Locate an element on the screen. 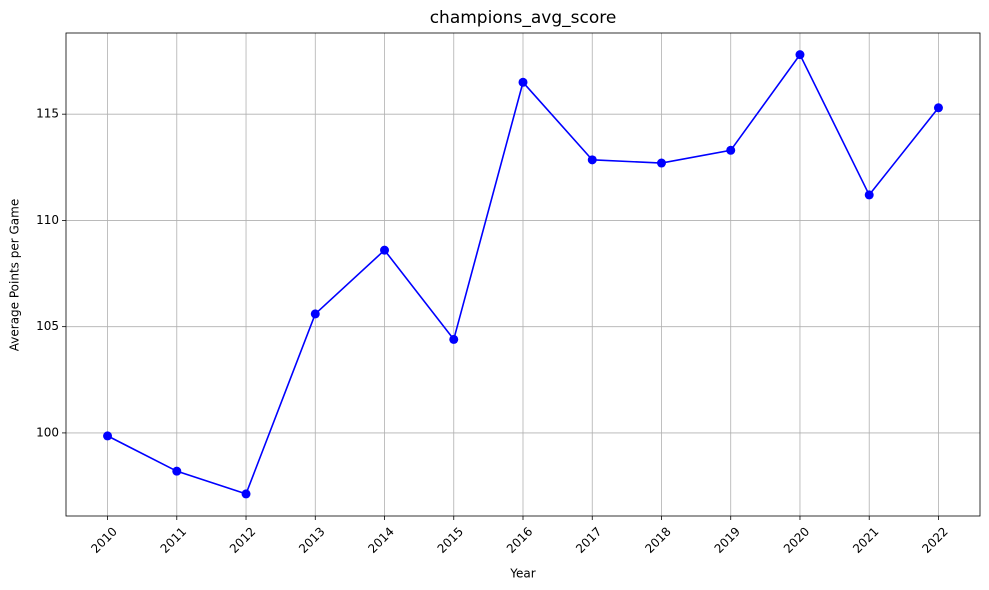  x-tick-label: 2012 is located at coordinates (242, 539).